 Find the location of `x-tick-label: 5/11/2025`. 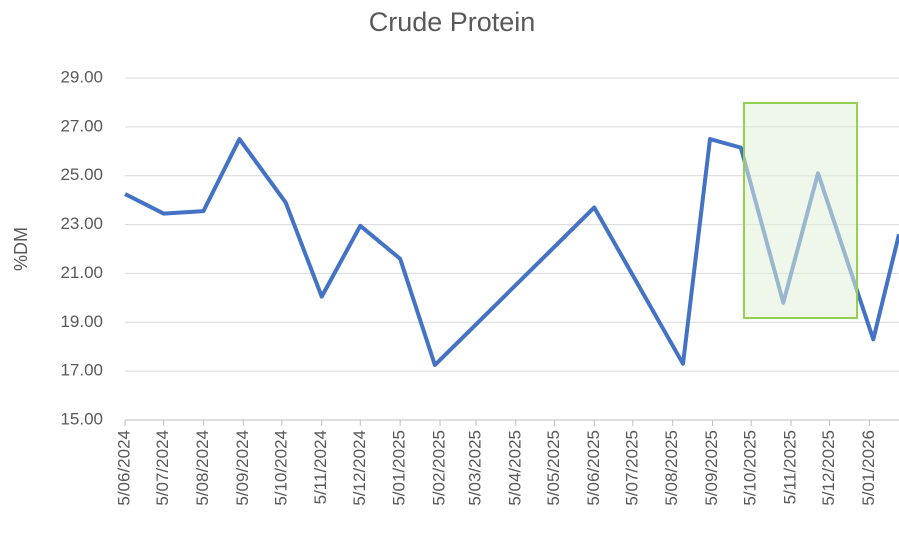

x-tick-label: 5/11/2025 is located at coordinates (789, 467).